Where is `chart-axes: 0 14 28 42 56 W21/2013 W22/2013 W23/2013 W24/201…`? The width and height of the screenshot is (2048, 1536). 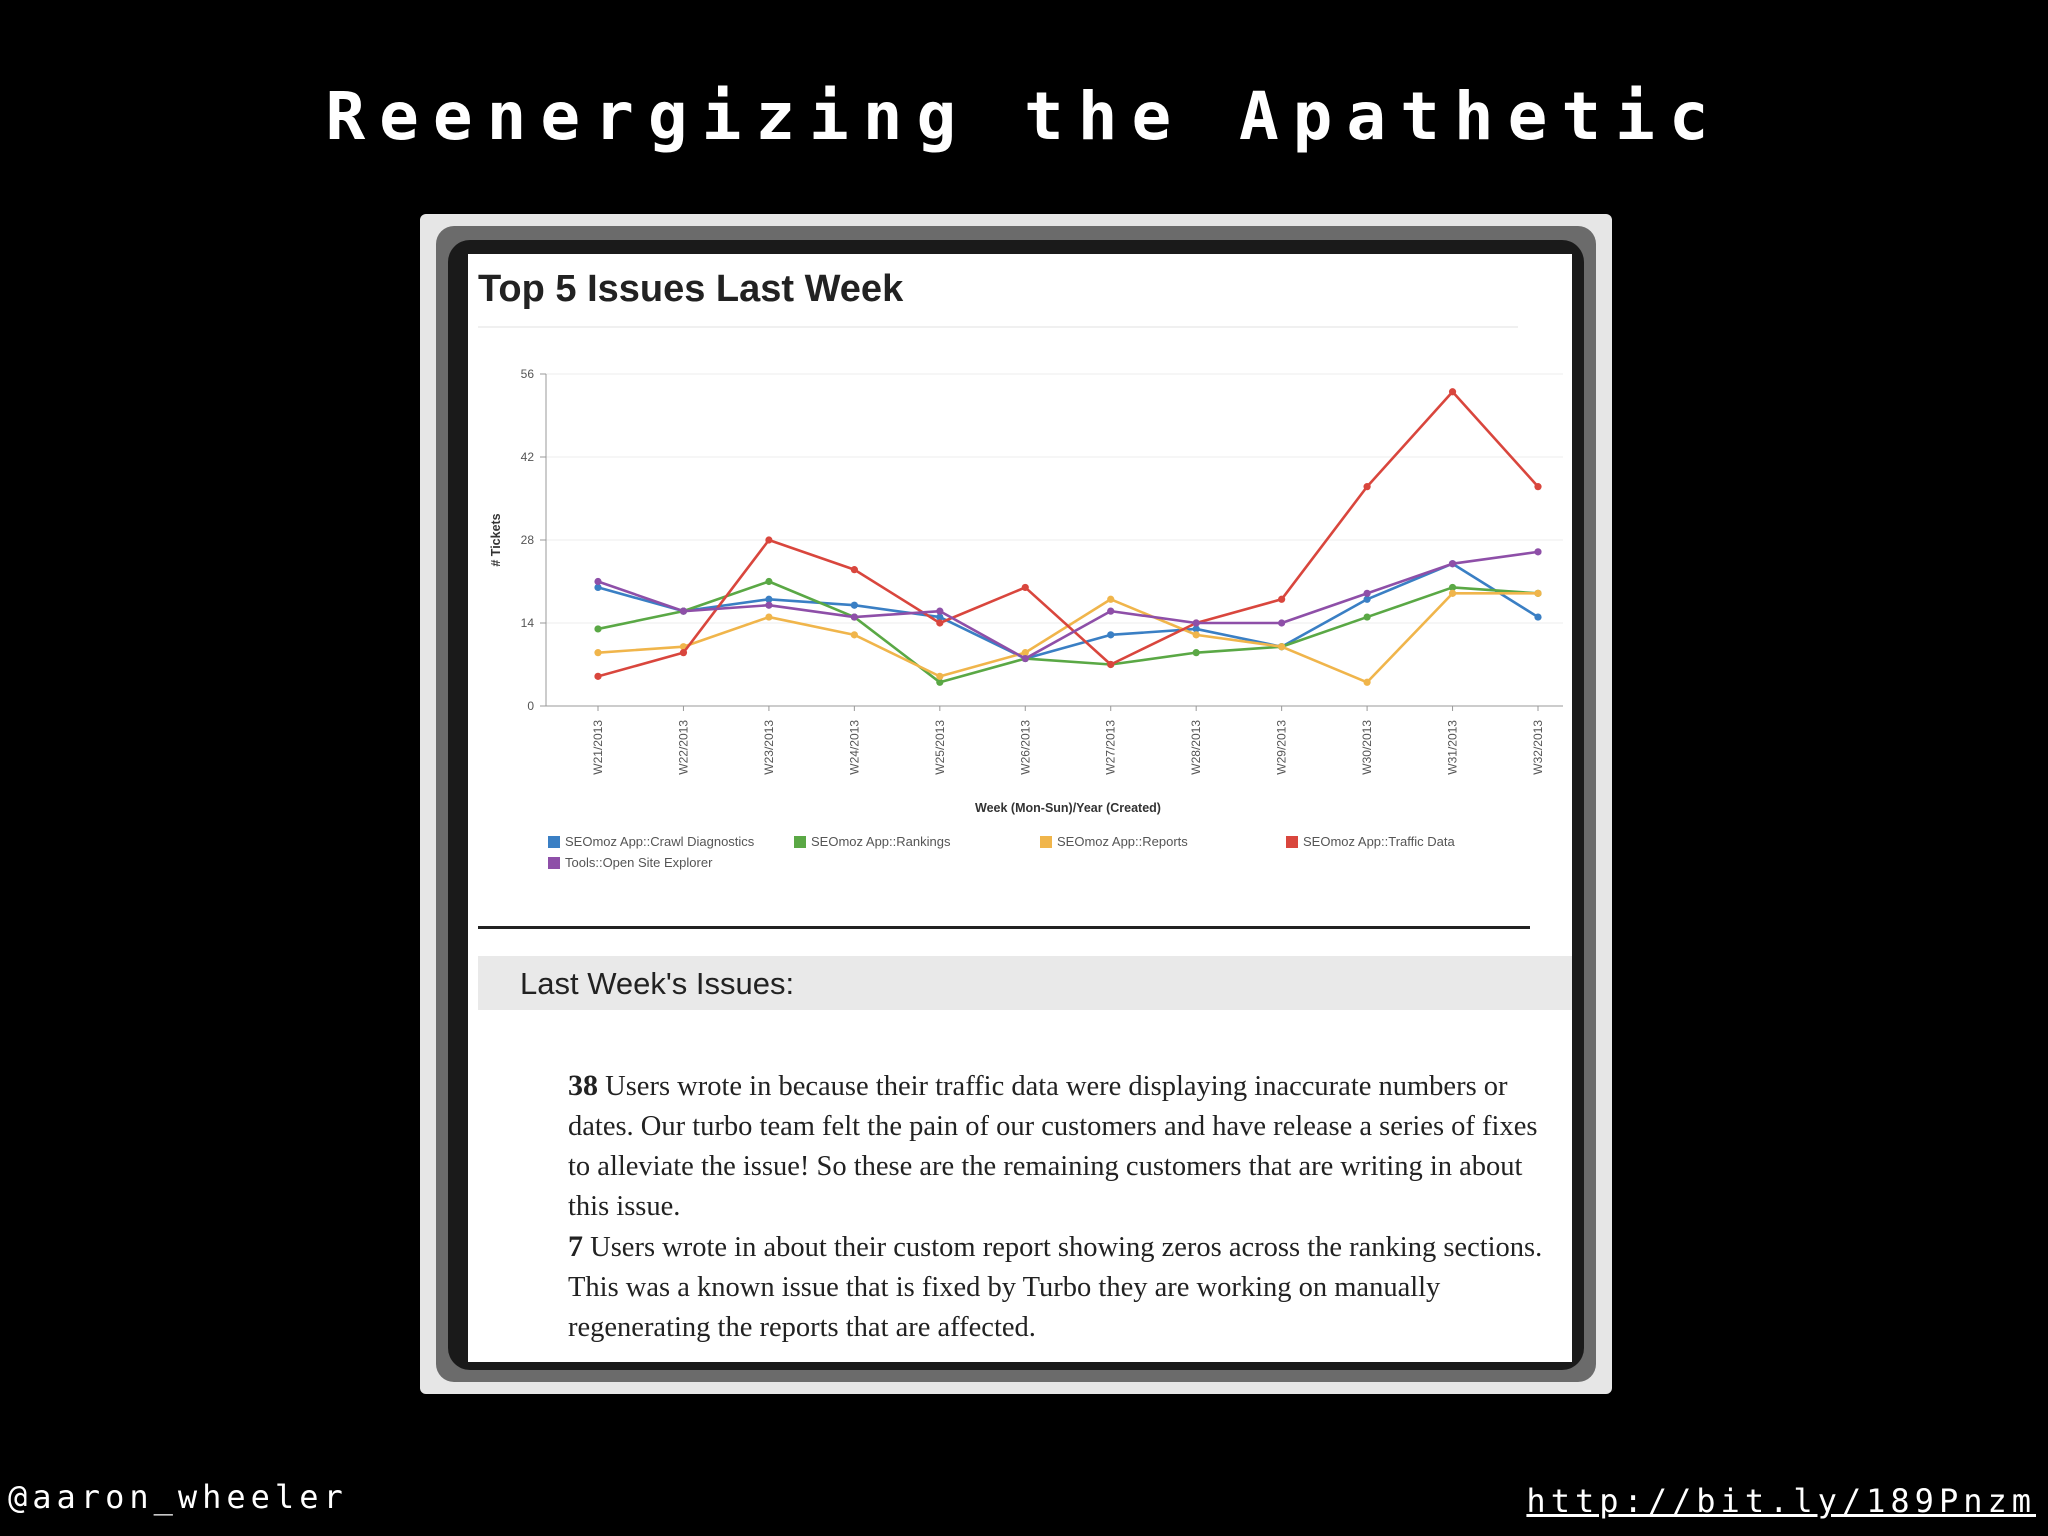 chart-axes: 0 14 28 42 56 W21/2013 W22/2013 W23/2013 W24/201… is located at coordinates (1033, 571).